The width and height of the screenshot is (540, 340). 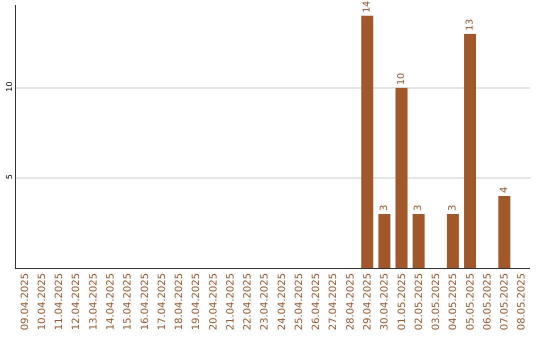 I want to click on x-tick-label: 15.04.2025, so click(x=128, y=301).